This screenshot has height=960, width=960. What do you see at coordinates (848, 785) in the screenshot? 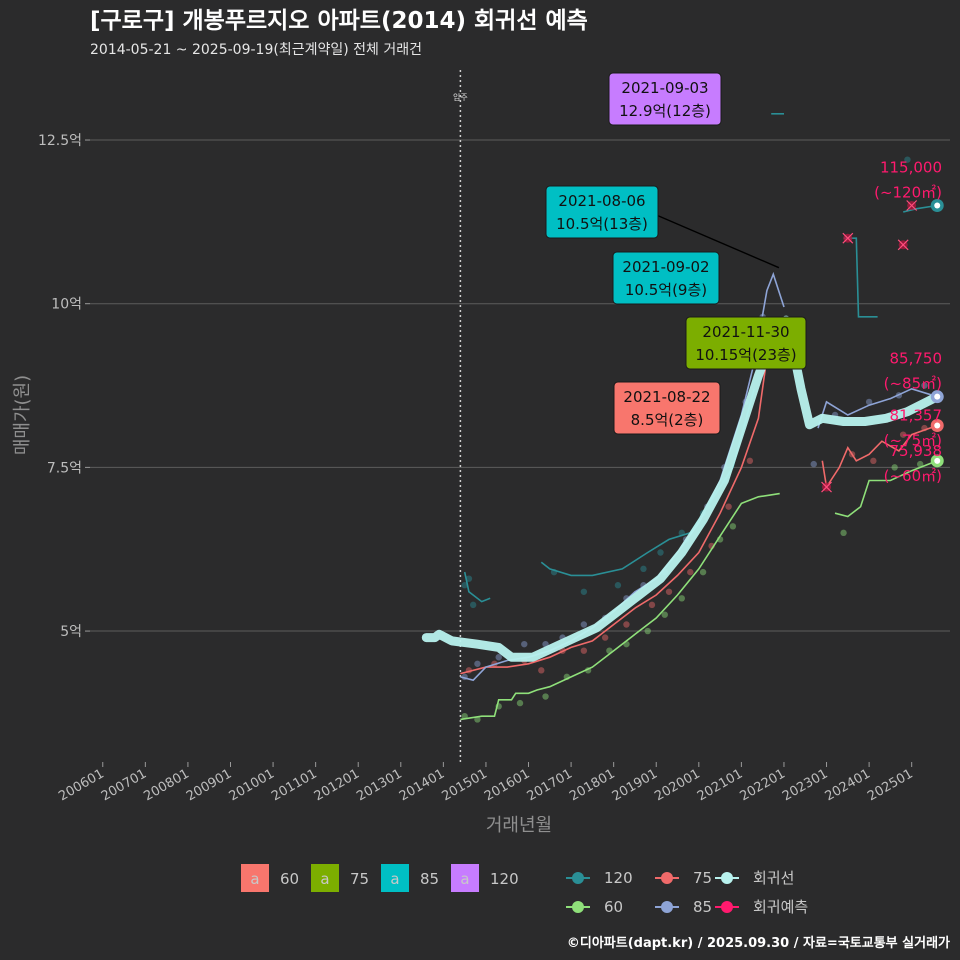
I see `x-tick-label: 202401` at bounding box center [848, 785].